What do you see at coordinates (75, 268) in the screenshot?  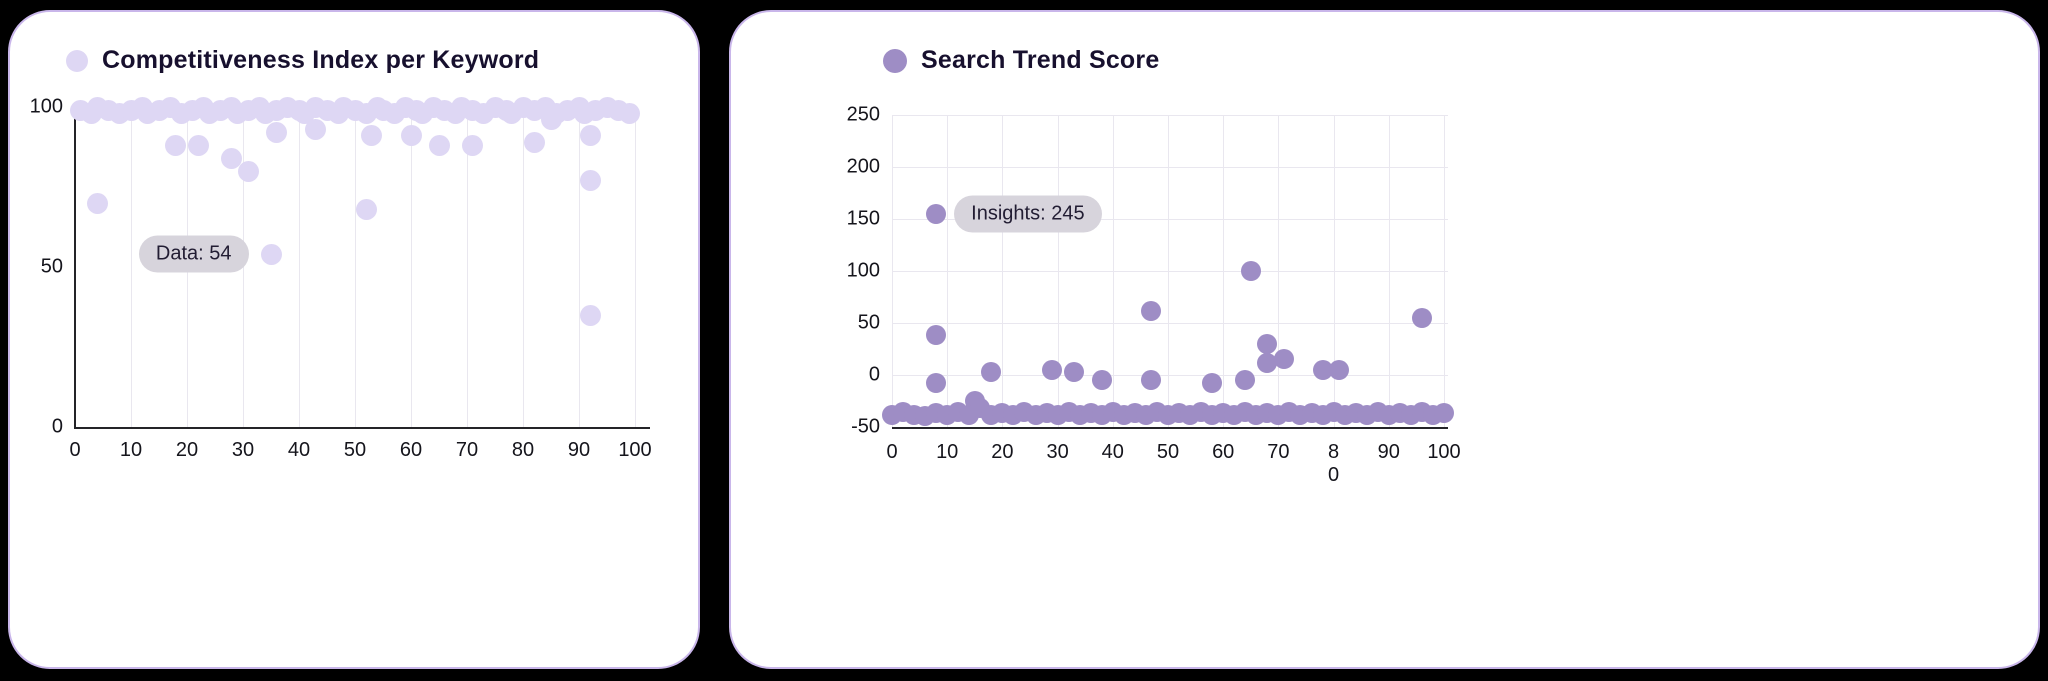 I see `y-axis-line` at bounding box center [75, 268].